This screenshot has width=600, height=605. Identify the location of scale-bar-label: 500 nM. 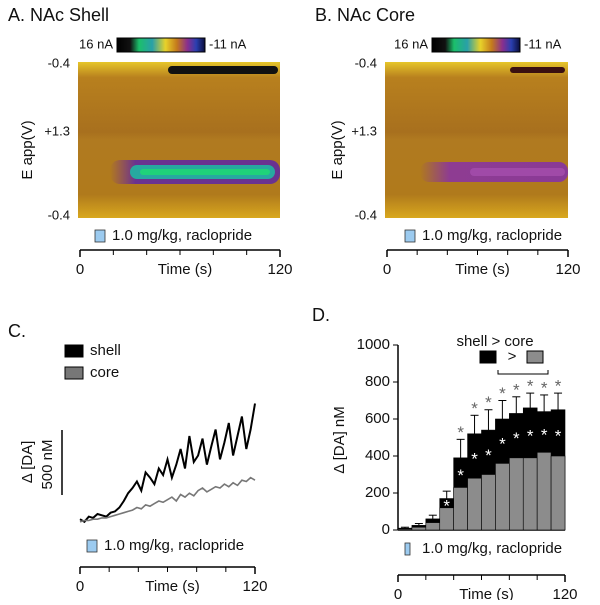
(47, 464).